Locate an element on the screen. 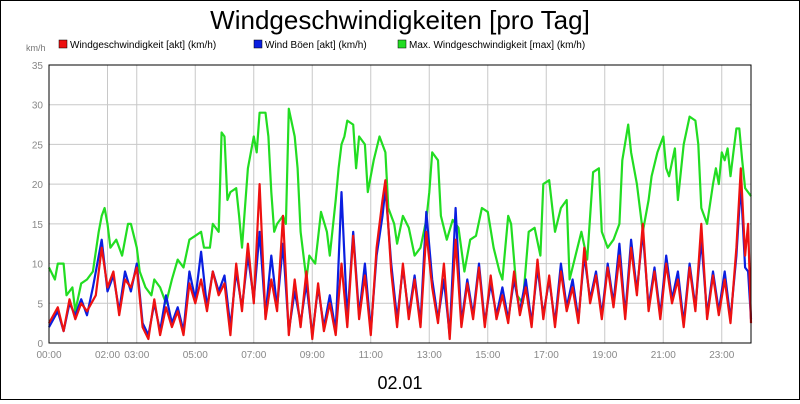 Image resolution: width=800 pixels, height=404 pixels. x-tick-label: 15:00 is located at coordinates (487, 355).